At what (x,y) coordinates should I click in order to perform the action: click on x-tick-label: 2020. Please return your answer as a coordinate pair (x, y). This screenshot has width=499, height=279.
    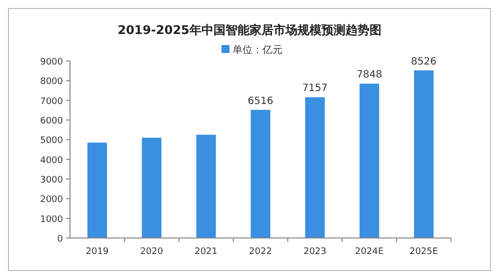
    Looking at the image, I should click on (152, 252).